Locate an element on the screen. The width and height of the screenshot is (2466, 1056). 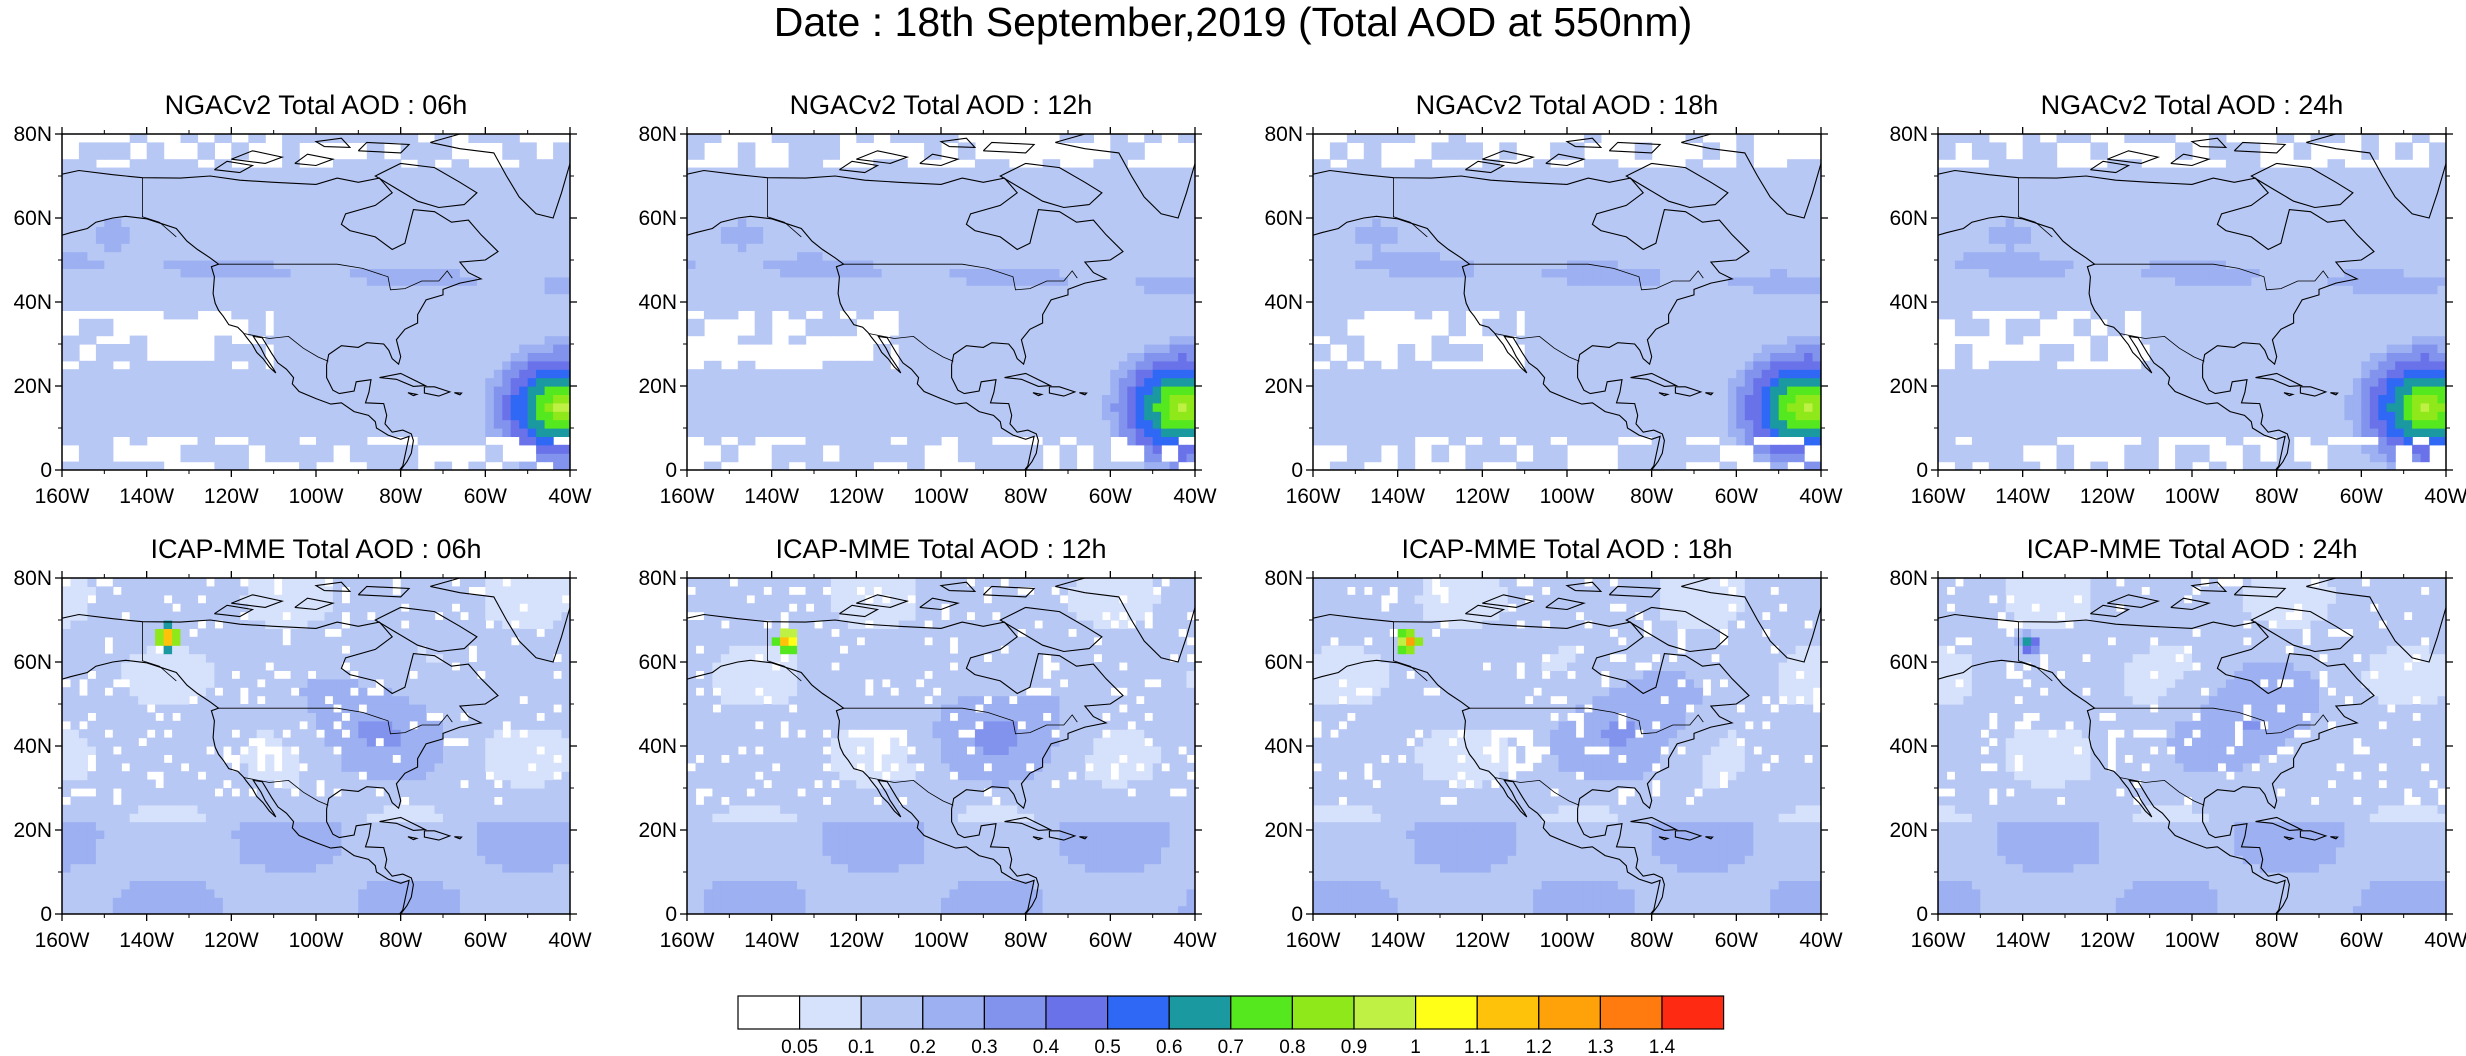
panel-title: ICAP-MME Total AOD : 18h is located at coordinates (1567, 549).